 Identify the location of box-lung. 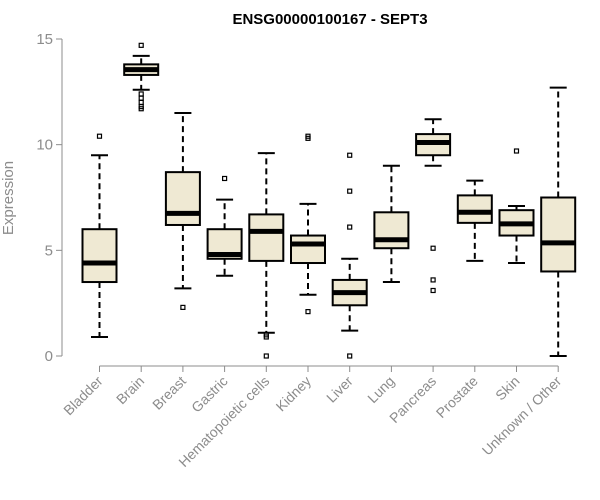
(391, 224).